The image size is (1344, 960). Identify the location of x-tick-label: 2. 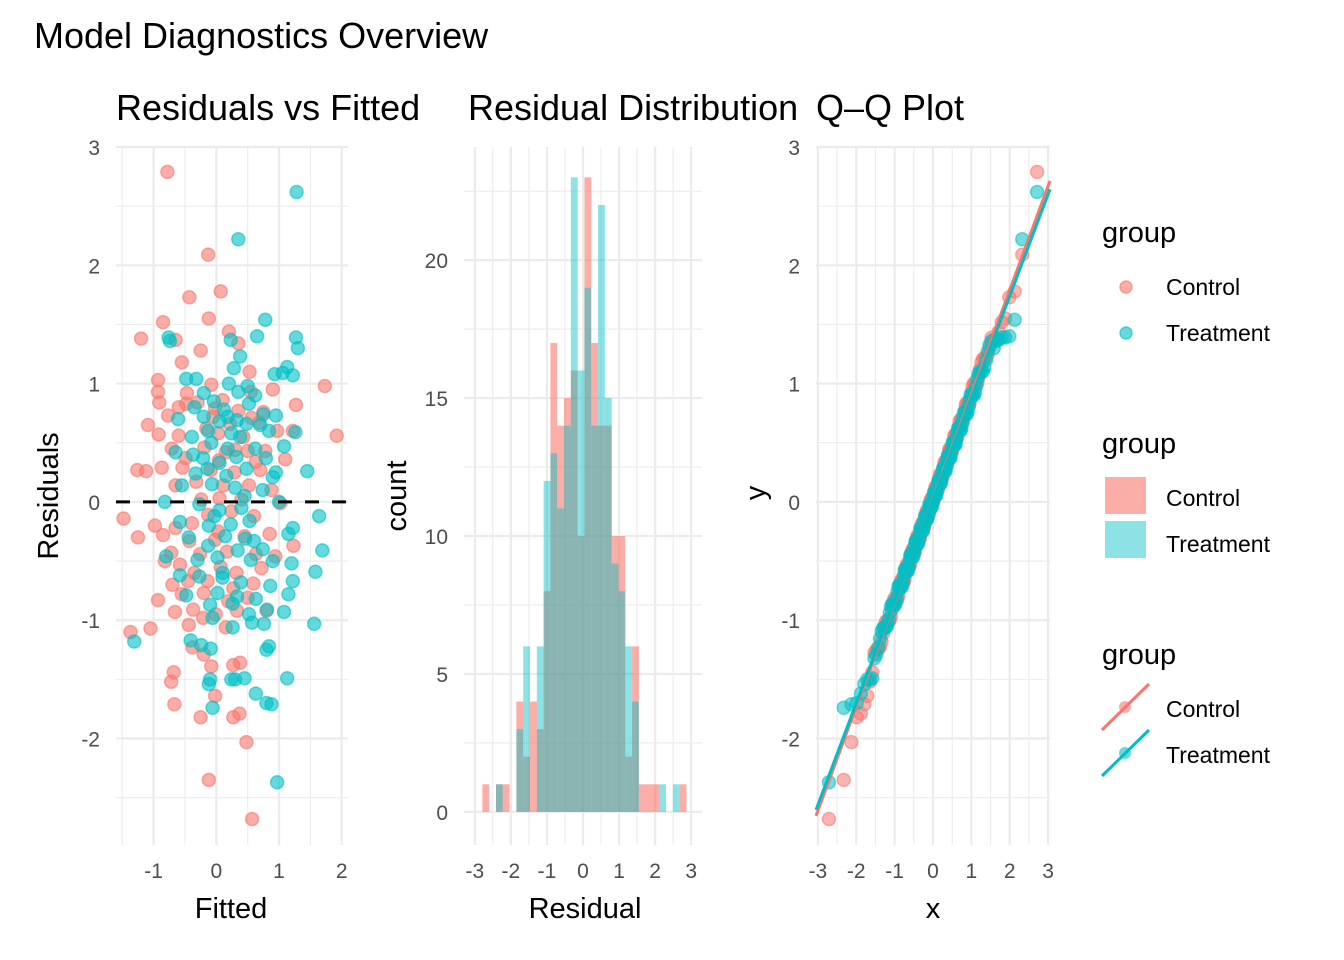
(655, 871).